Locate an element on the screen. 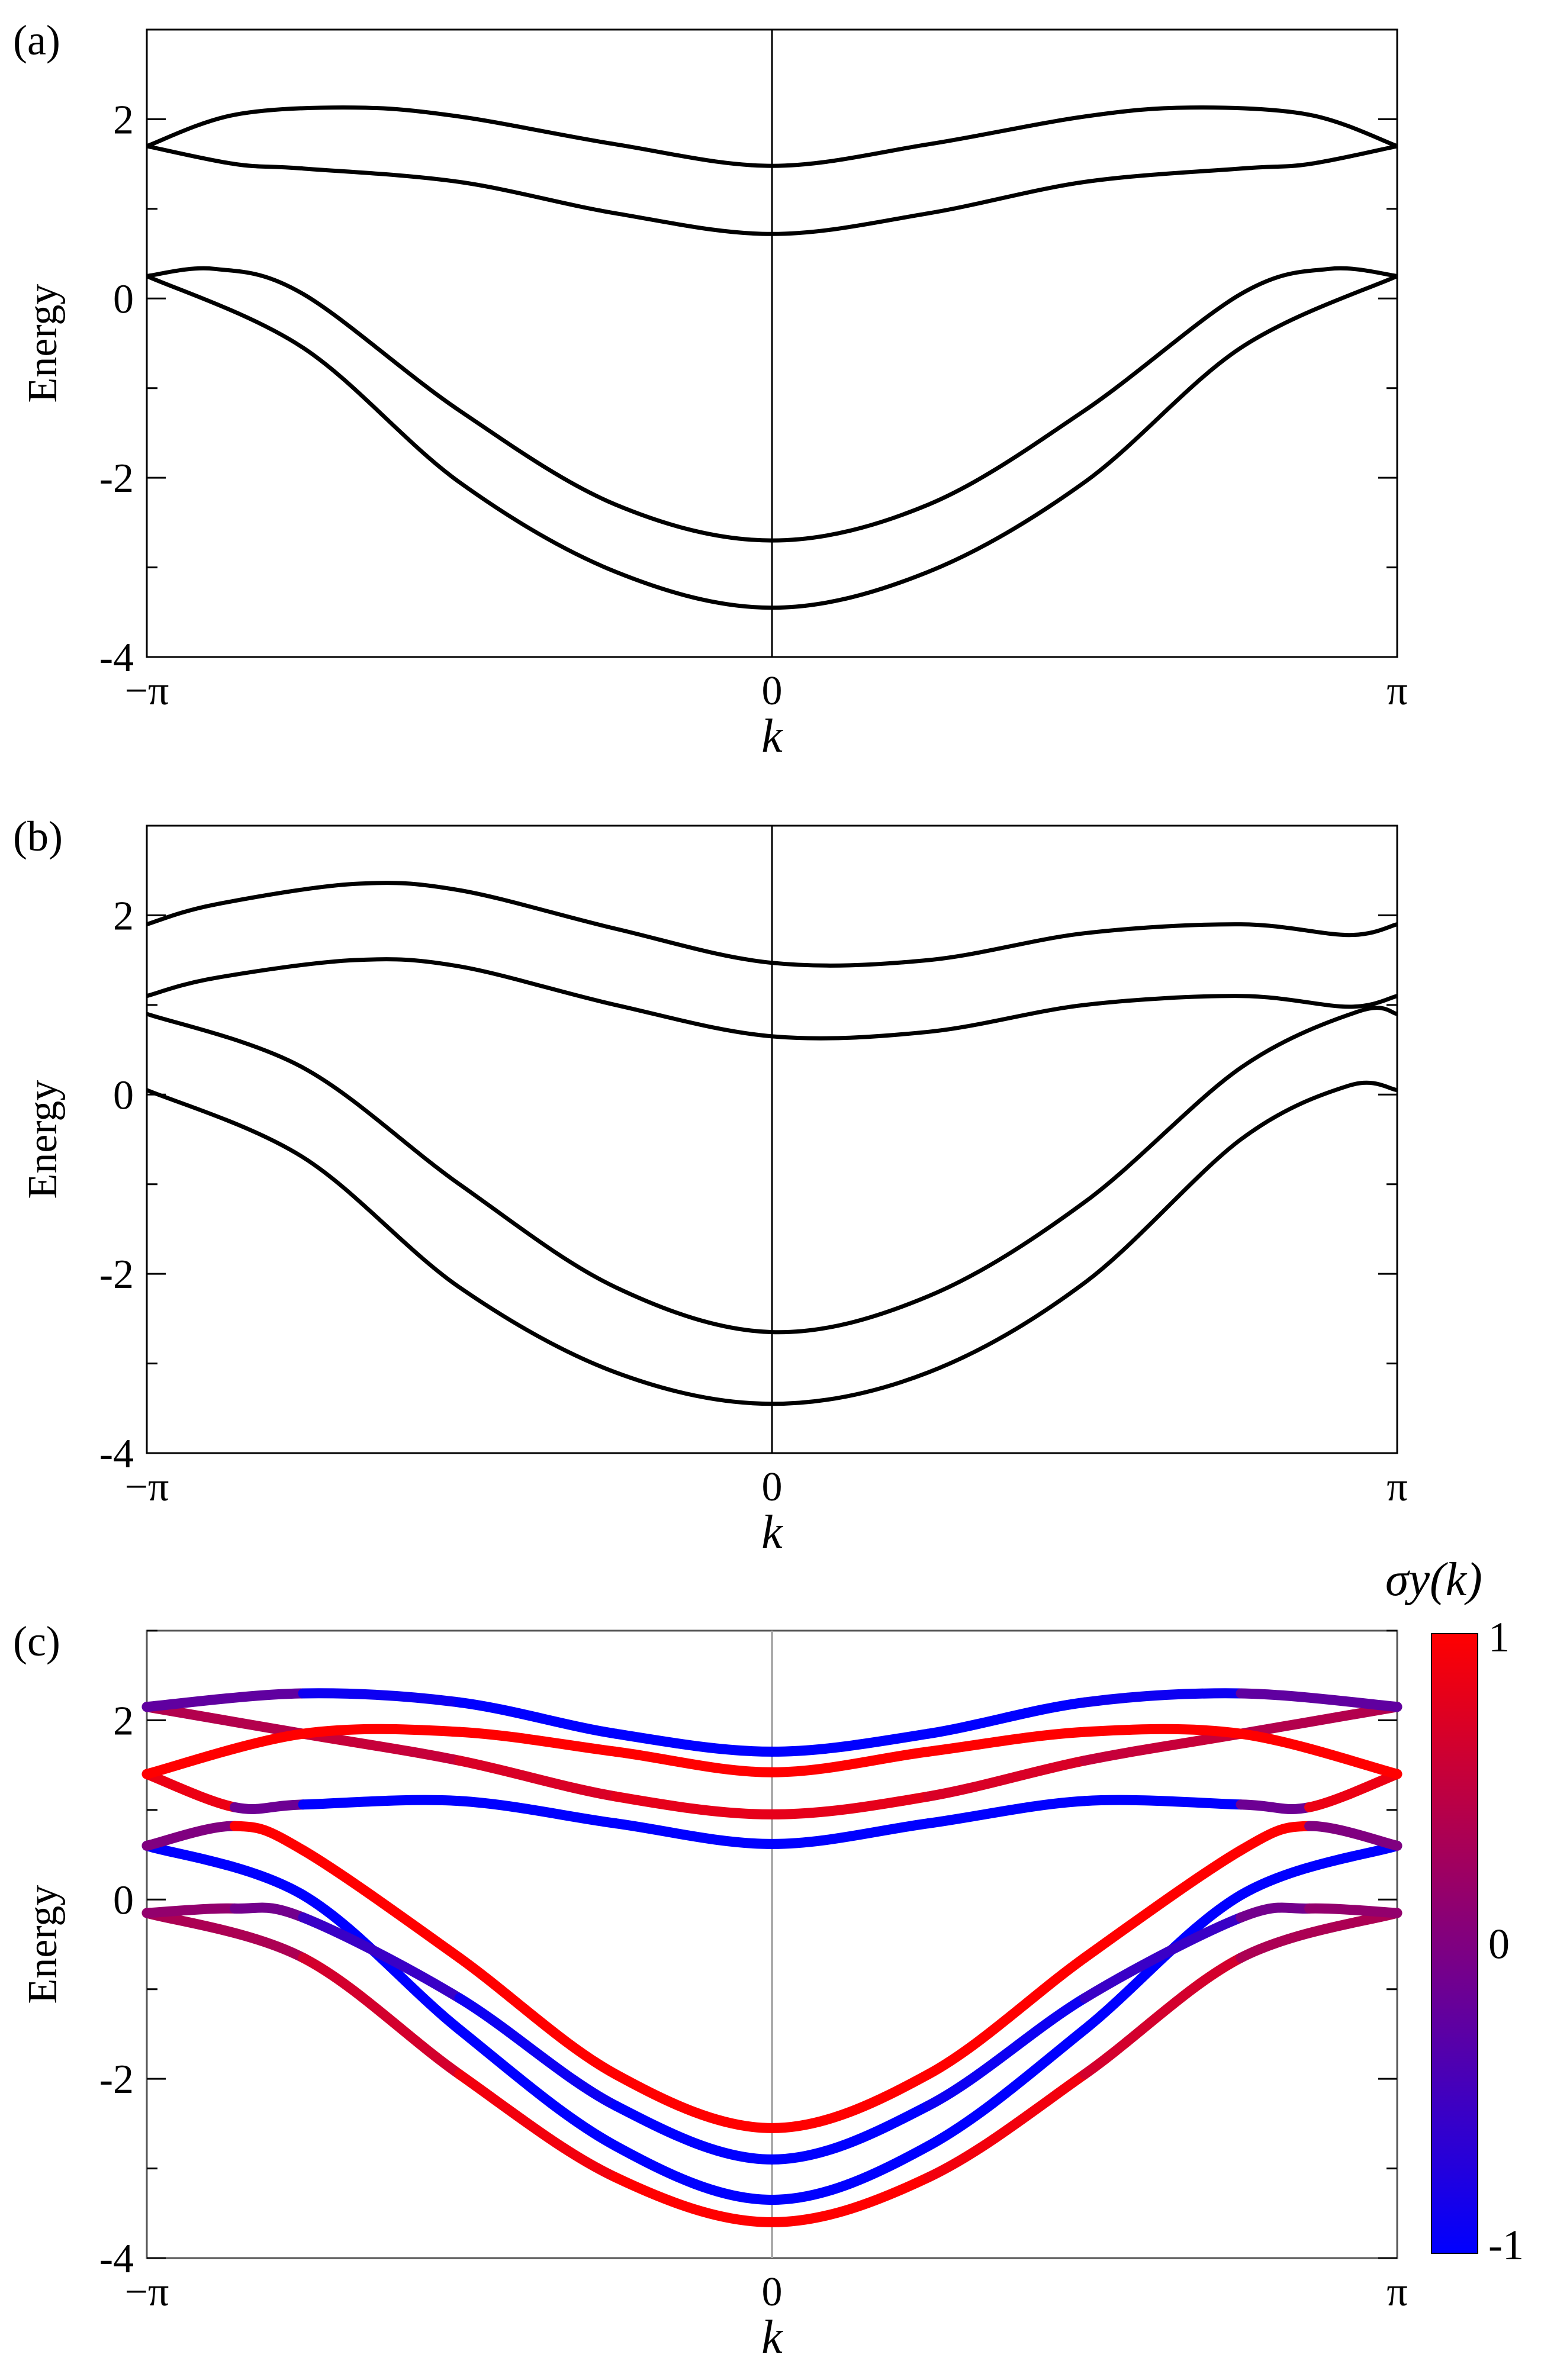 The width and height of the screenshot is (1557, 2380). colorbar-tick-label: 1 is located at coordinates (1499, 1637).